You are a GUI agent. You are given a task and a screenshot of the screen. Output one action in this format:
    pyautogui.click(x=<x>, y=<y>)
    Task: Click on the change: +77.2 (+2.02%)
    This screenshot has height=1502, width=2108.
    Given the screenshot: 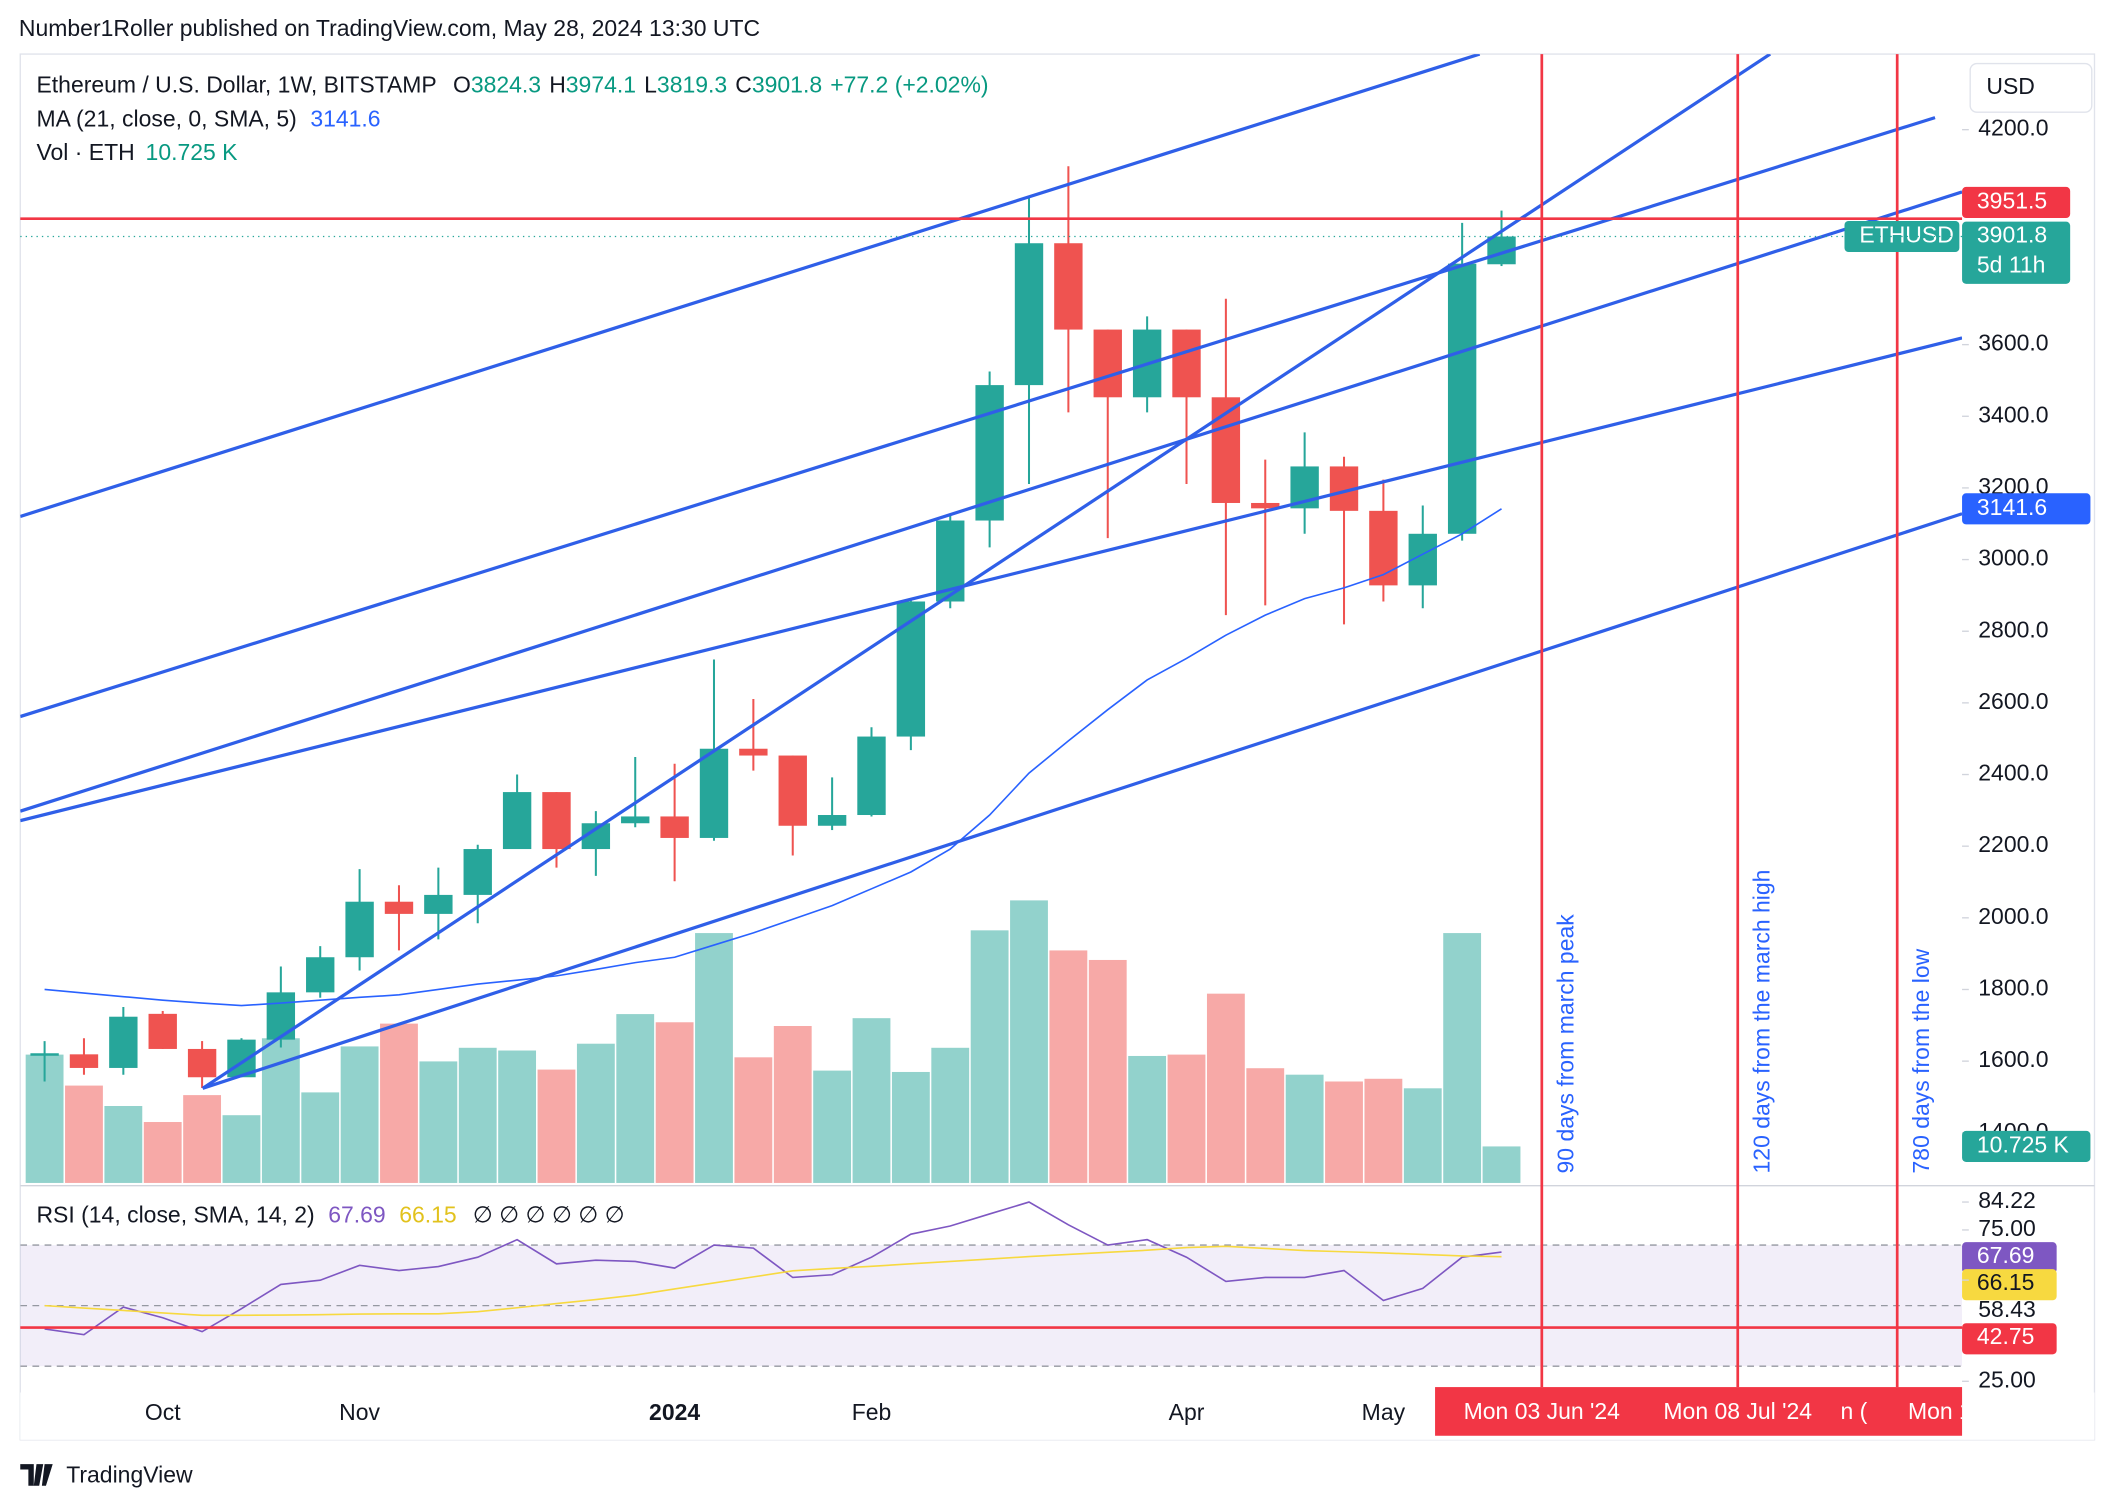 What is the action you would take?
    pyautogui.click(x=909, y=85)
    